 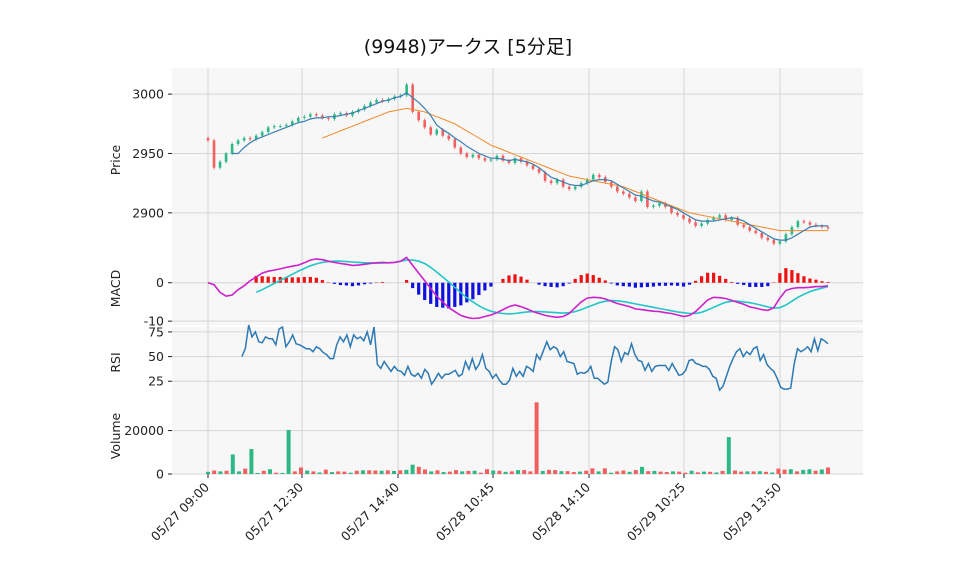 What do you see at coordinates (370, 511) in the screenshot?
I see `x-tick-label: 05/27 14:40` at bounding box center [370, 511].